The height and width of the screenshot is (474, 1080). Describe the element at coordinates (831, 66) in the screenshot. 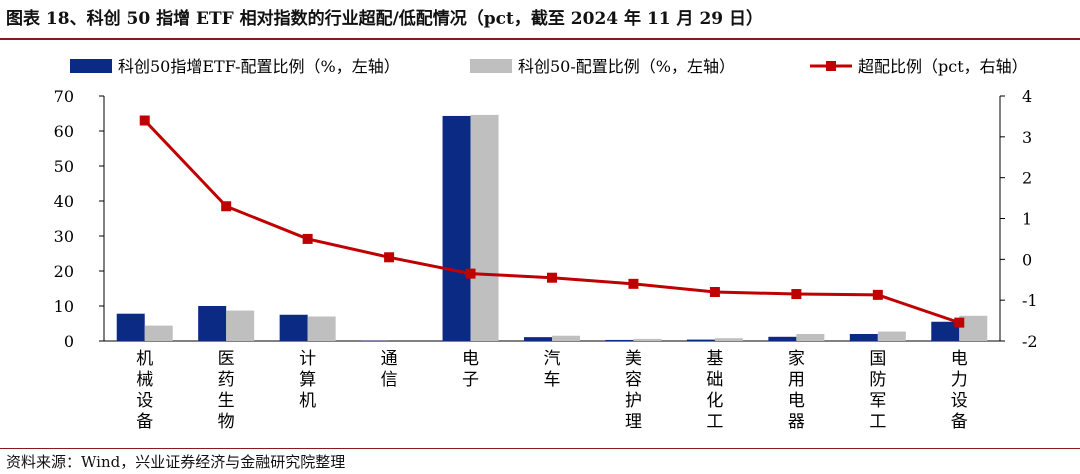

I see `legend-marker` at that location.